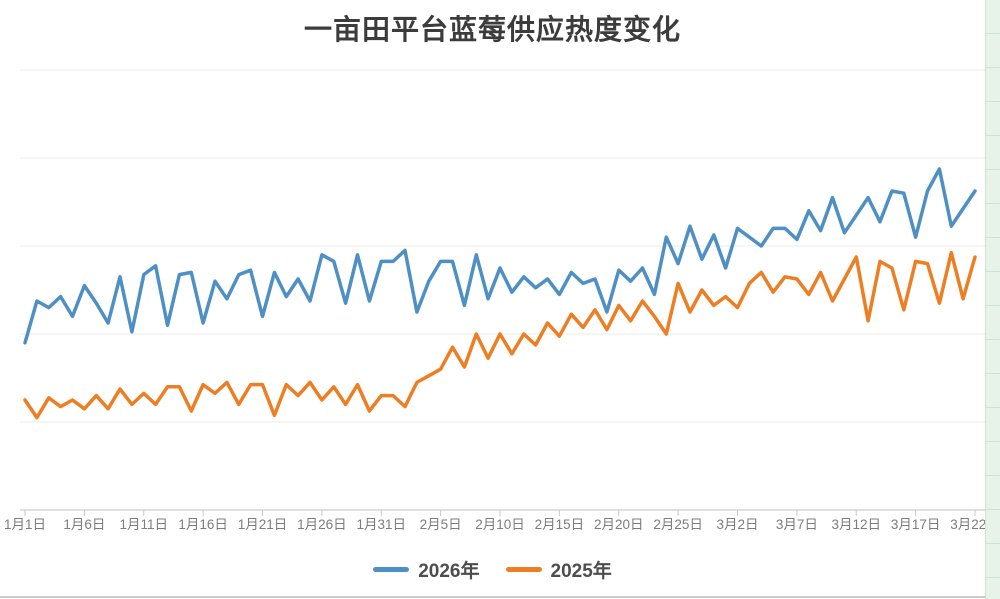  What do you see at coordinates (492, 29) in the screenshot?
I see `chart-title: 一亩田平台蓝莓供应热度变化` at bounding box center [492, 29].